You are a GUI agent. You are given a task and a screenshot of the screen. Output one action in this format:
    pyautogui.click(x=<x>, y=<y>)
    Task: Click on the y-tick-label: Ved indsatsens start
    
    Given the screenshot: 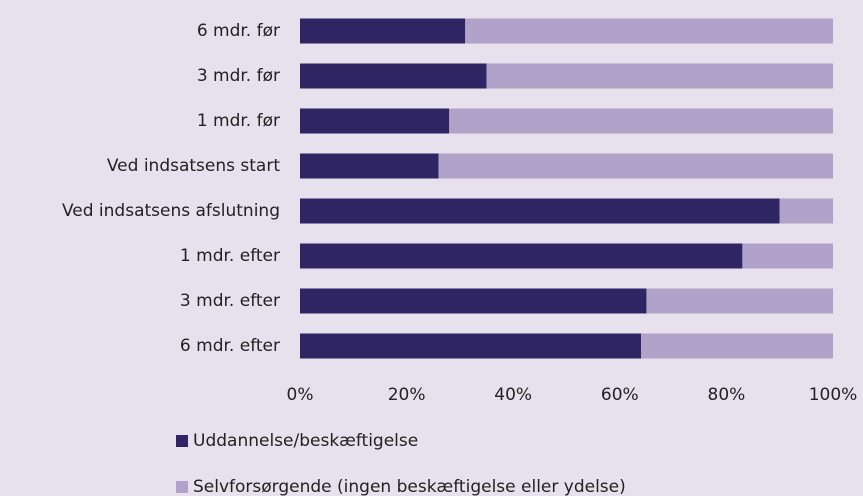 What is the action you would take?
    pyautogui.click(x=193, y=166)
    